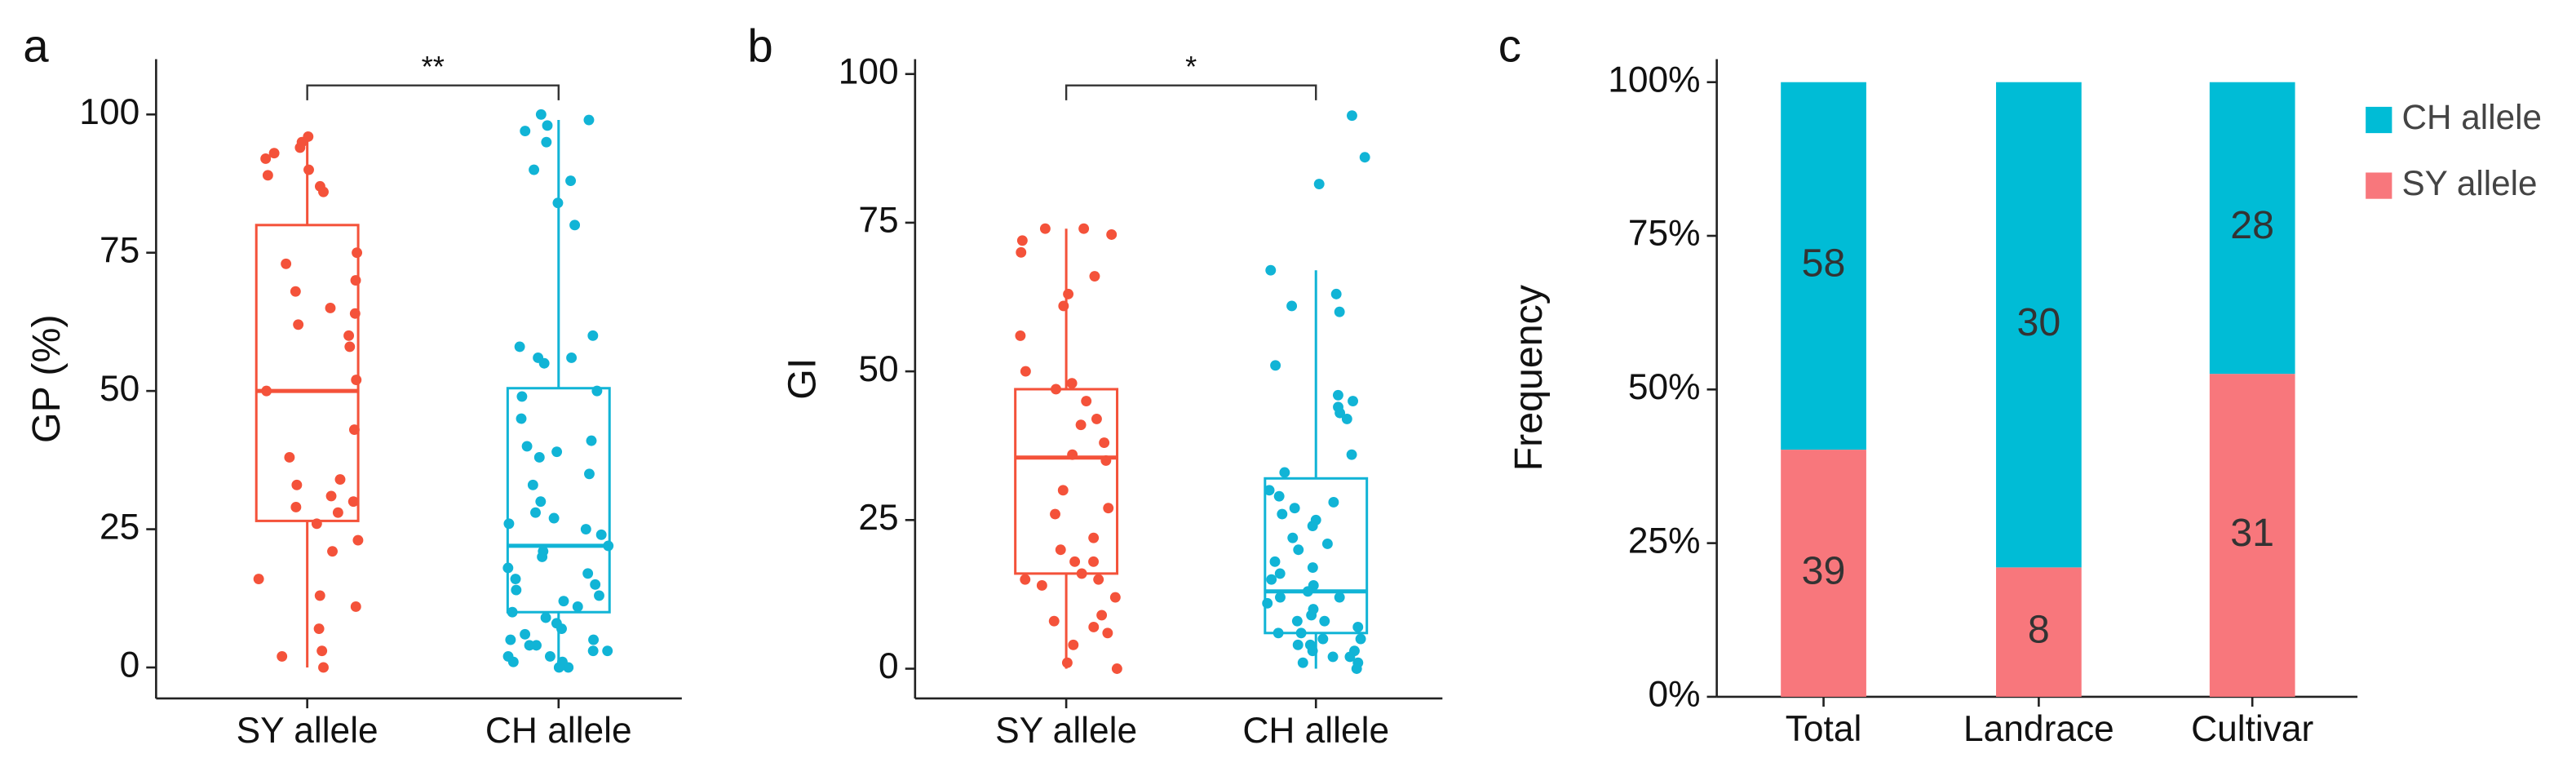 The image size is (2576, 776). I want to click on bar-label: 39, so click(1824, 570).